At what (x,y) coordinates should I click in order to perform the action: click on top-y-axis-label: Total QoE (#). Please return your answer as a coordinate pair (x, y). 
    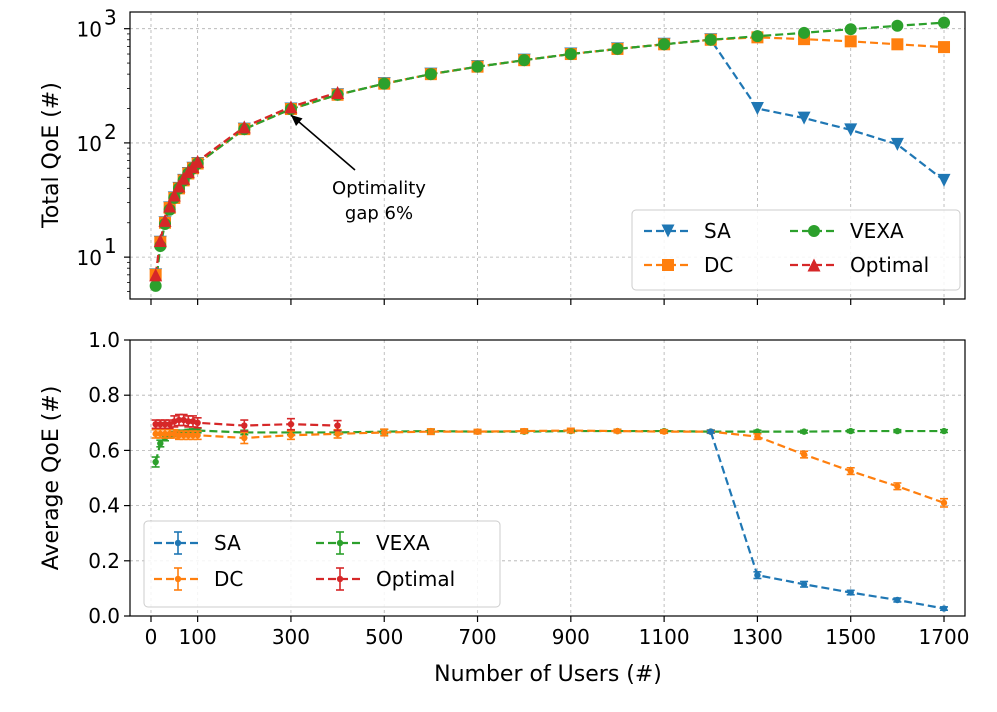
    Looking at the image, I should click on (51, 155).